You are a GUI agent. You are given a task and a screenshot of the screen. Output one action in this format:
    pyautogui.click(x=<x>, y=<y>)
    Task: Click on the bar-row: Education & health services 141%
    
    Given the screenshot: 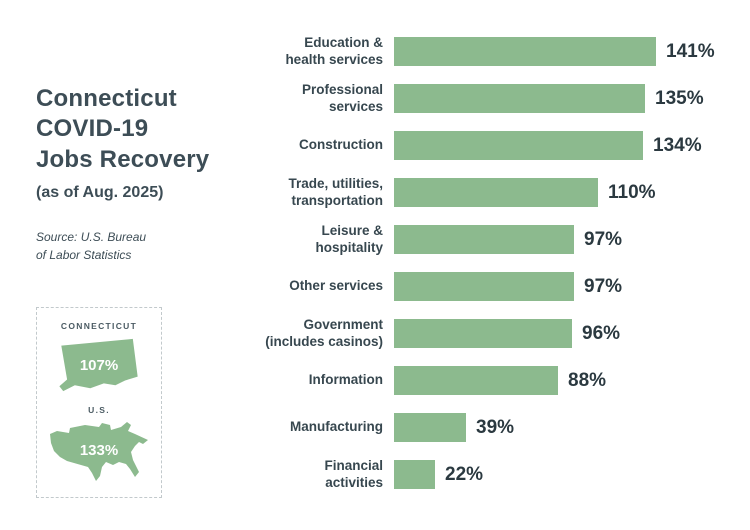 What is the action you would take?
    pyautogui.click(x=492, y=51)
    